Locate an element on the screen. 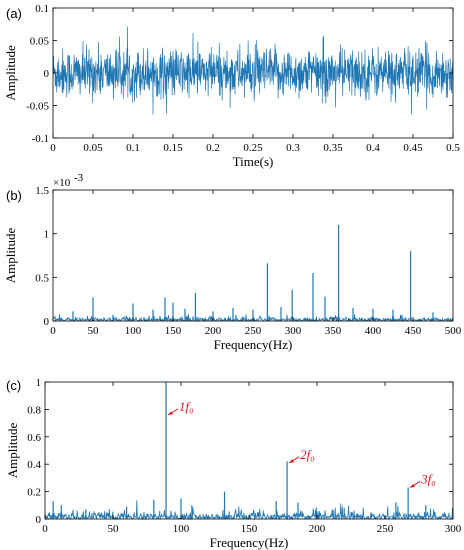 This screenshot has height=550, width=464. y-tick-label: 0.1 is located at coordinates (42, 9).